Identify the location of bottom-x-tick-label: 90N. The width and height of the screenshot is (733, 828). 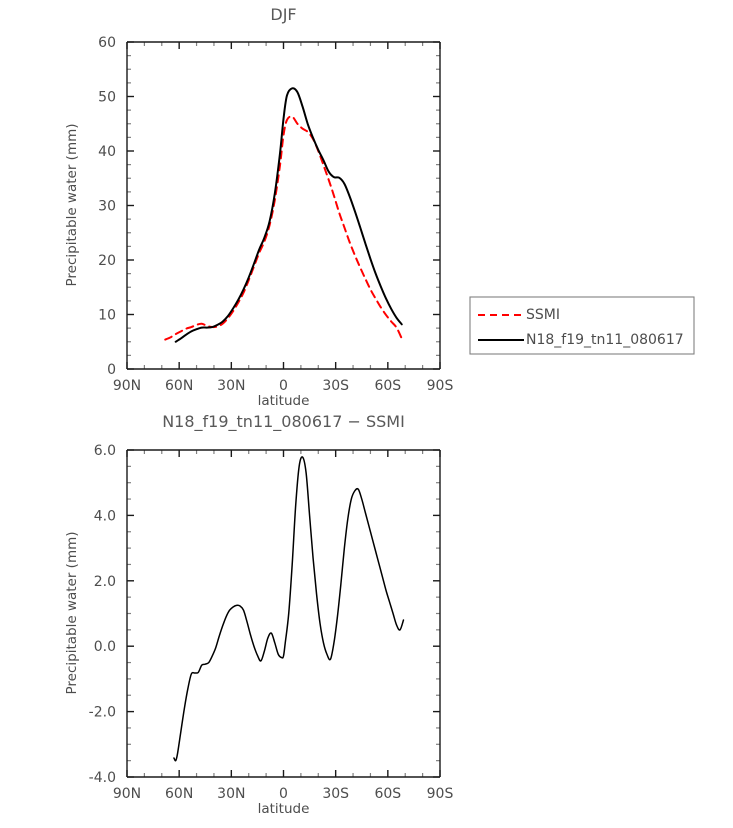
(127, 794).